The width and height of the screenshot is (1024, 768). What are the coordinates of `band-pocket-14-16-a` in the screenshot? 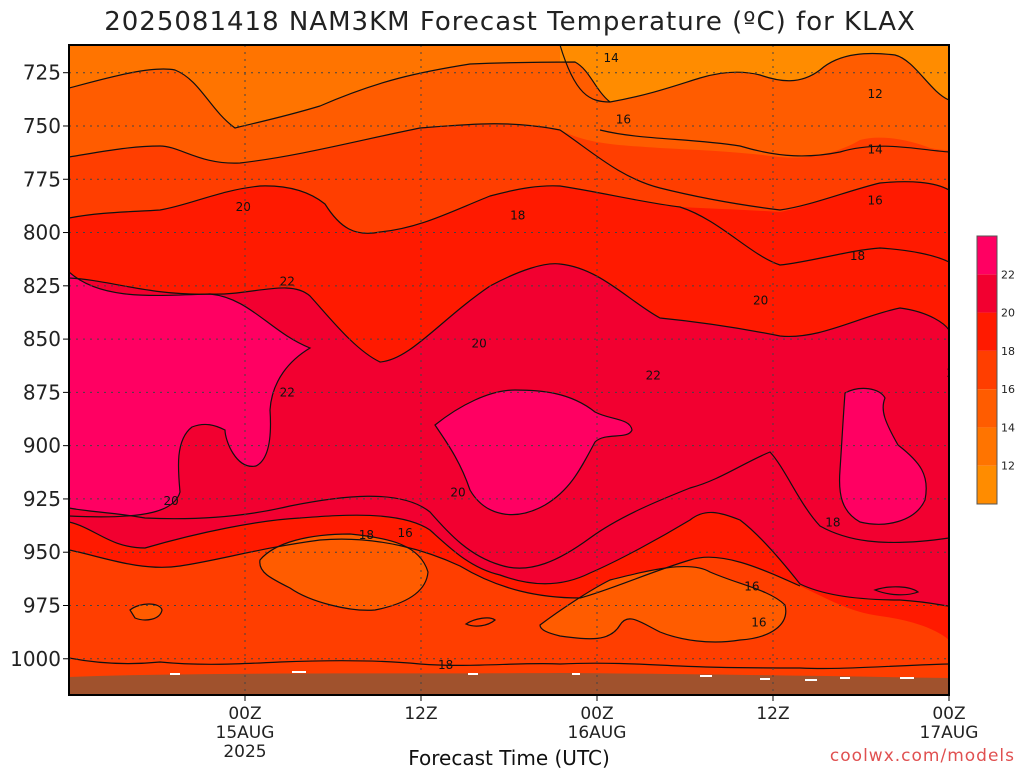 It's located at (343, 572).